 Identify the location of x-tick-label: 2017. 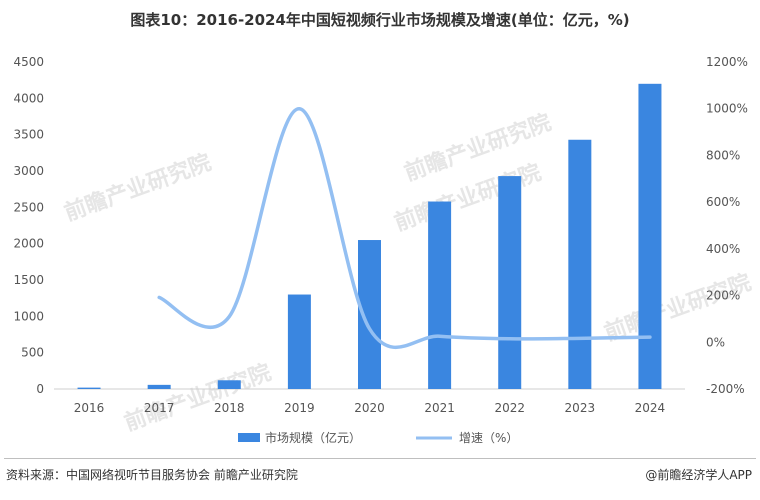
(159, 408).